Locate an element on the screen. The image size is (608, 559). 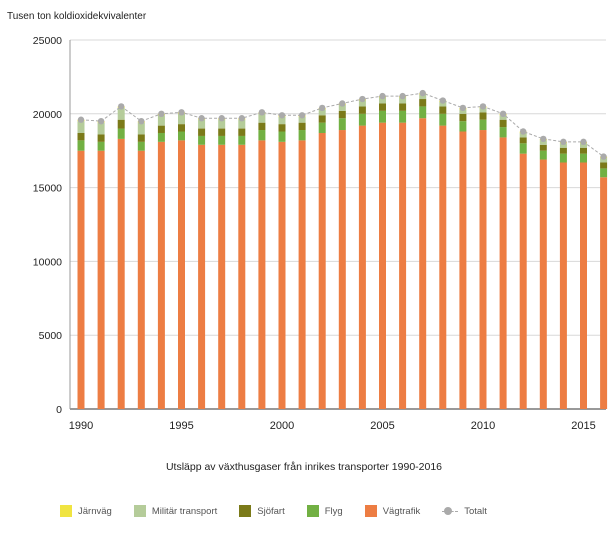
legend-label: Järnväg is located at coordinates (95, 511).